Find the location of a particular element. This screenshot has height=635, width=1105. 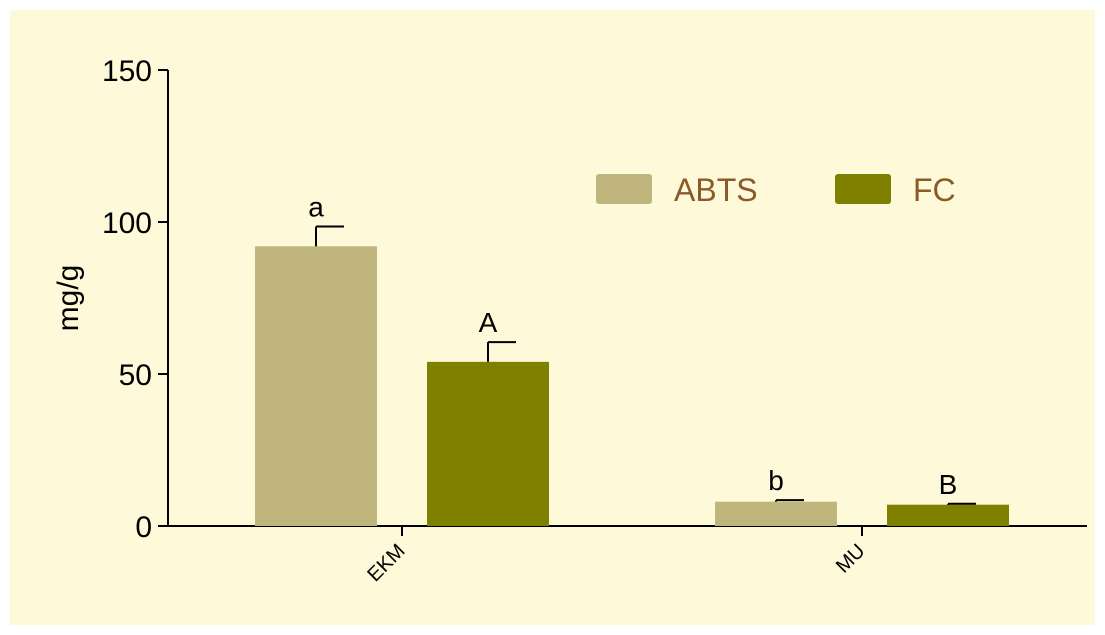

y-tick-label: 100 is located at coordinates (127, 223).